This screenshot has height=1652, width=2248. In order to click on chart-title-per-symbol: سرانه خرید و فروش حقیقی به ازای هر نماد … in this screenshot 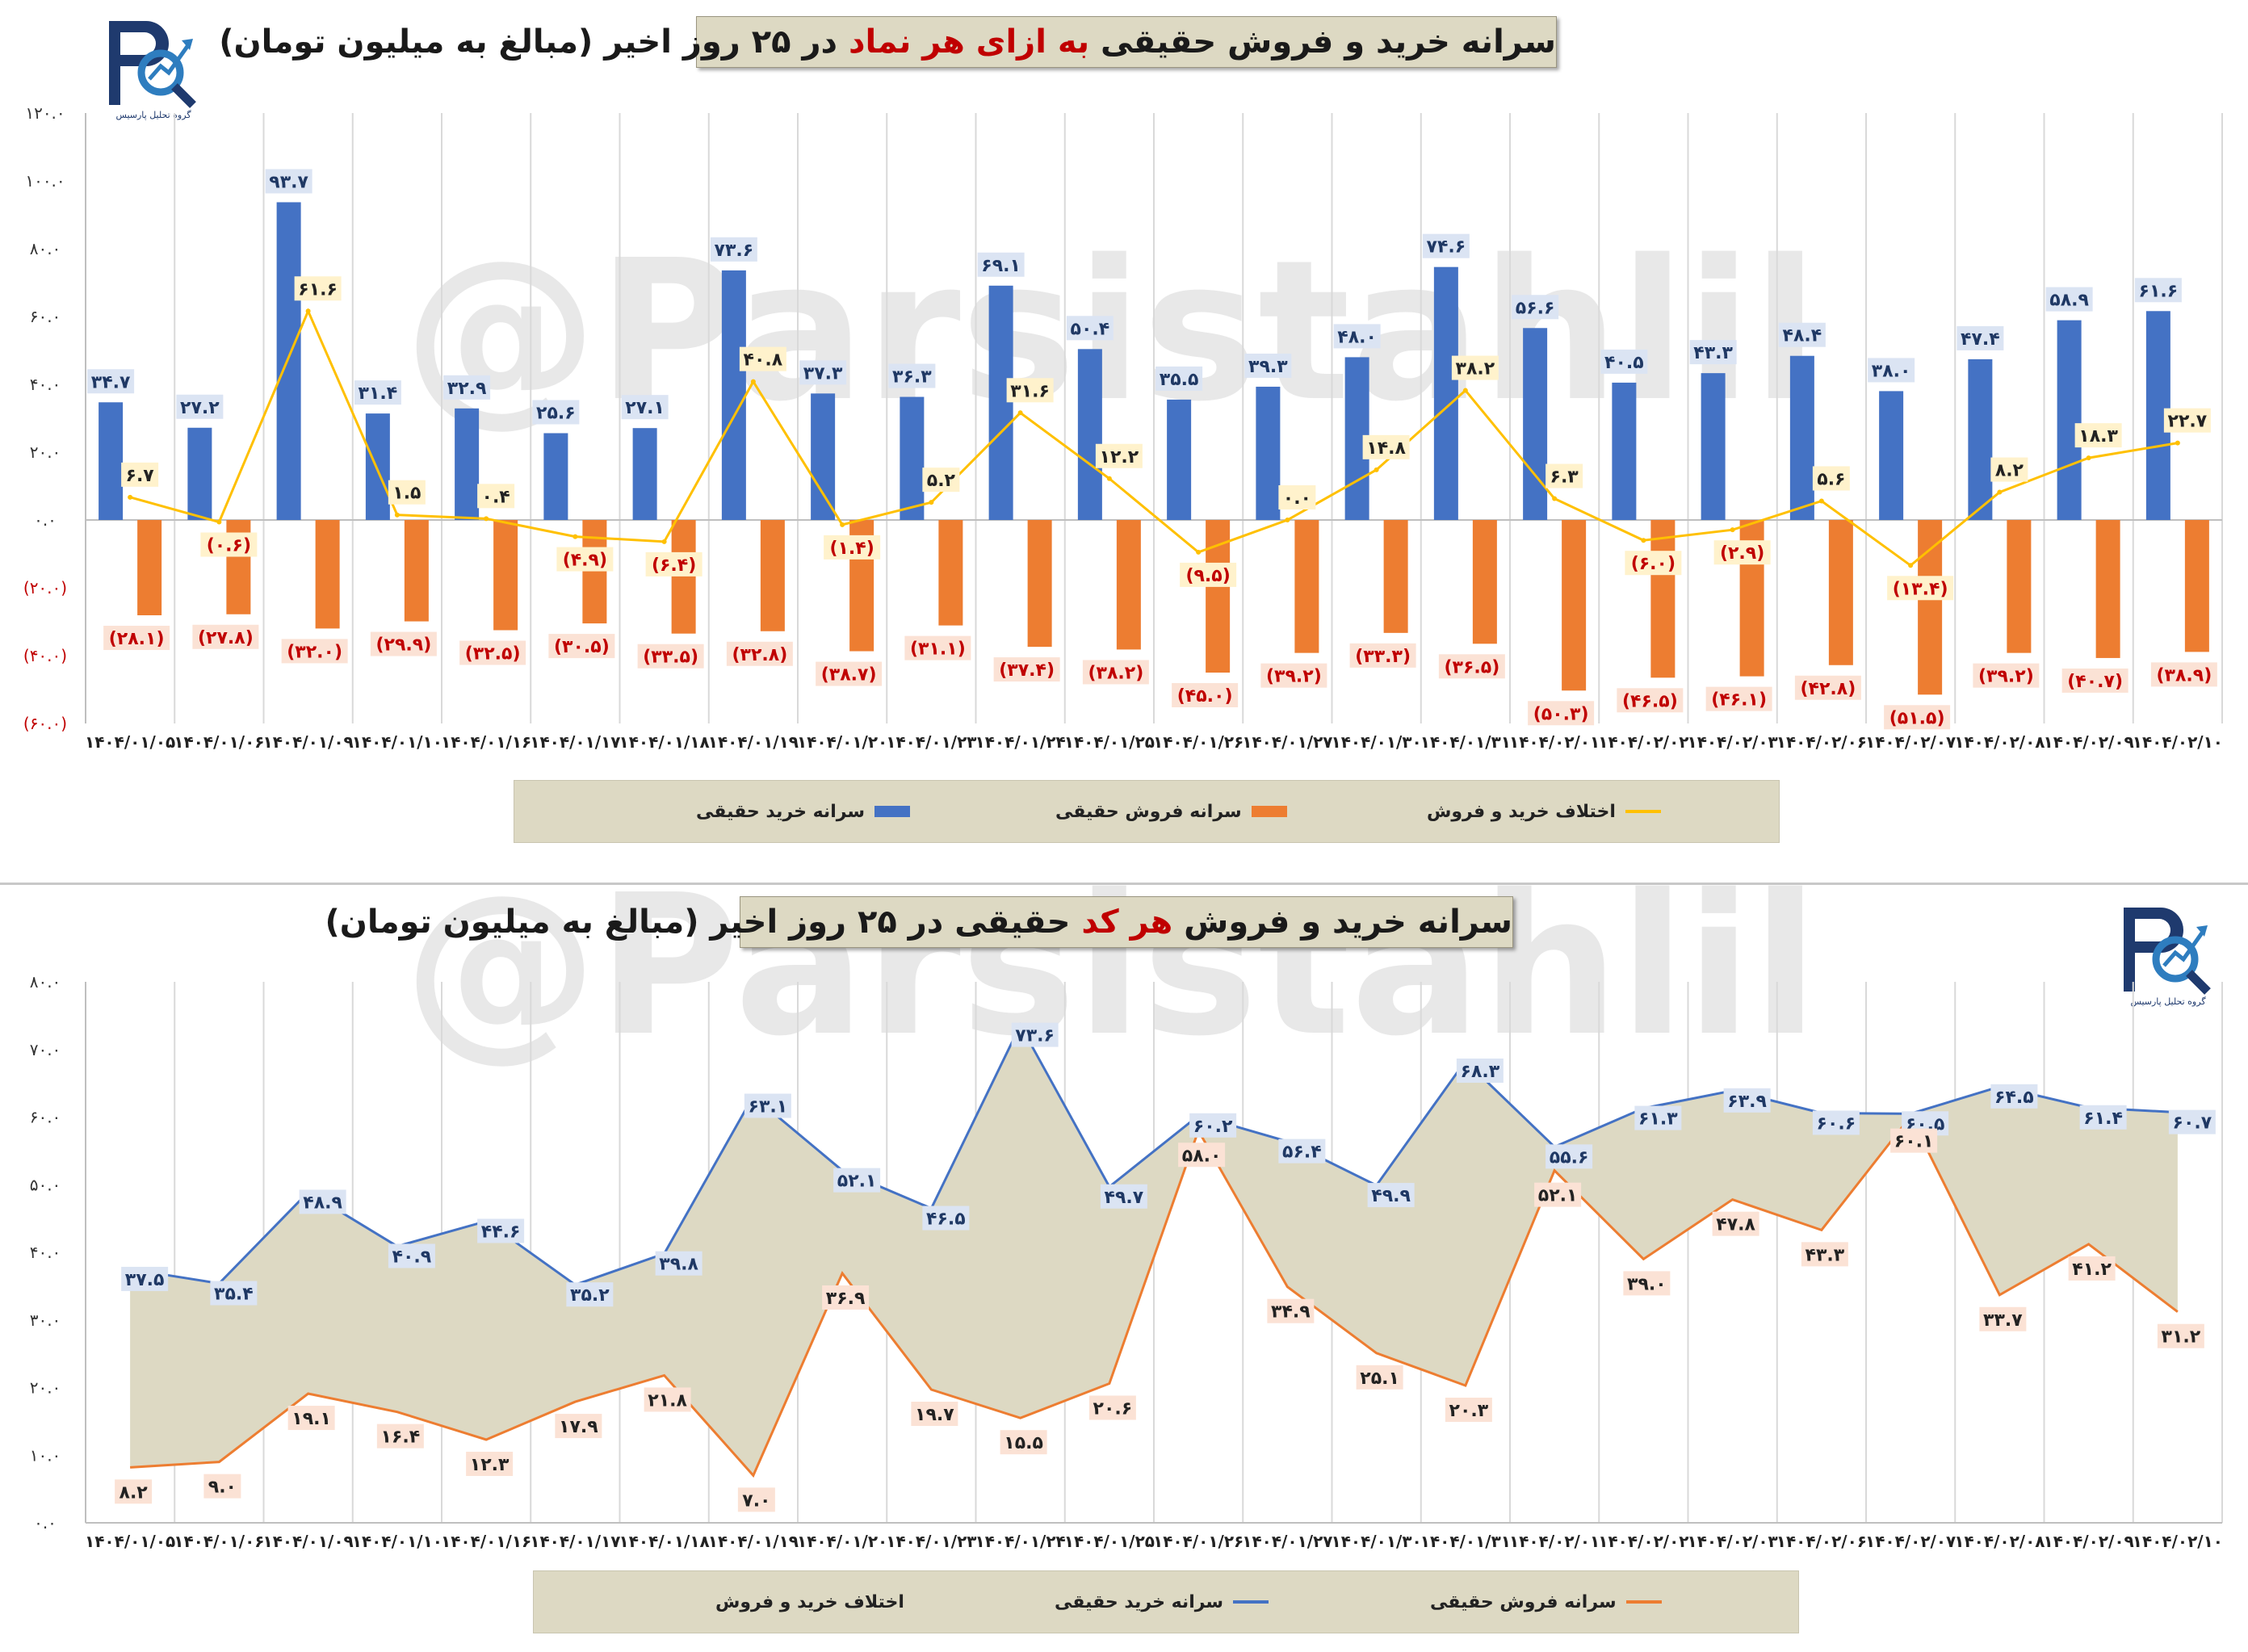, I will do `click(888, 42)`.